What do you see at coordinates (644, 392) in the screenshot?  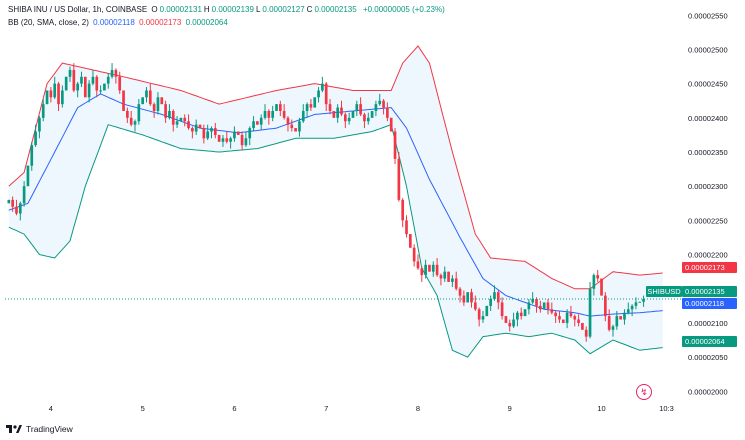 I see `lightning-icon: ↯` at bounding box center [644, 392].